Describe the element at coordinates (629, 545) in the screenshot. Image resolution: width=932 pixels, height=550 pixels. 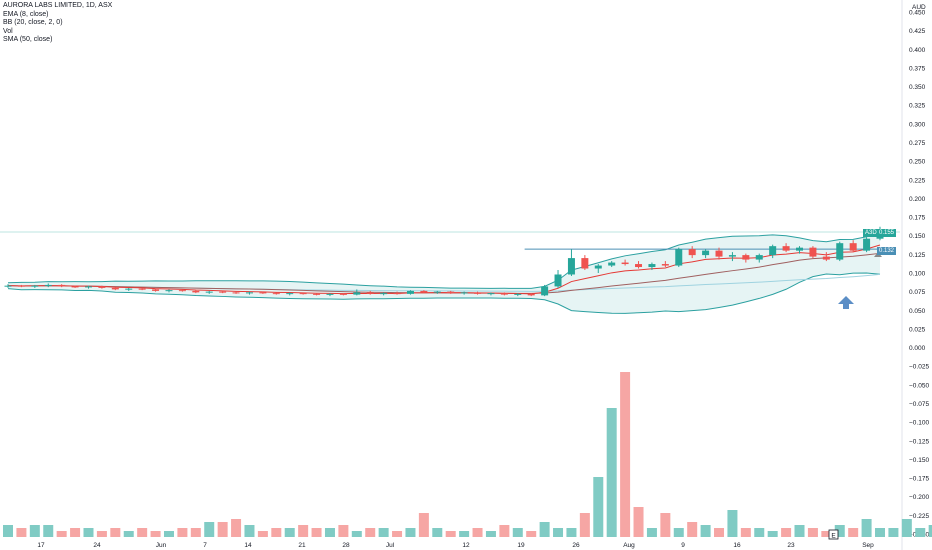
I see `x-tick-label: Aug` at that location.